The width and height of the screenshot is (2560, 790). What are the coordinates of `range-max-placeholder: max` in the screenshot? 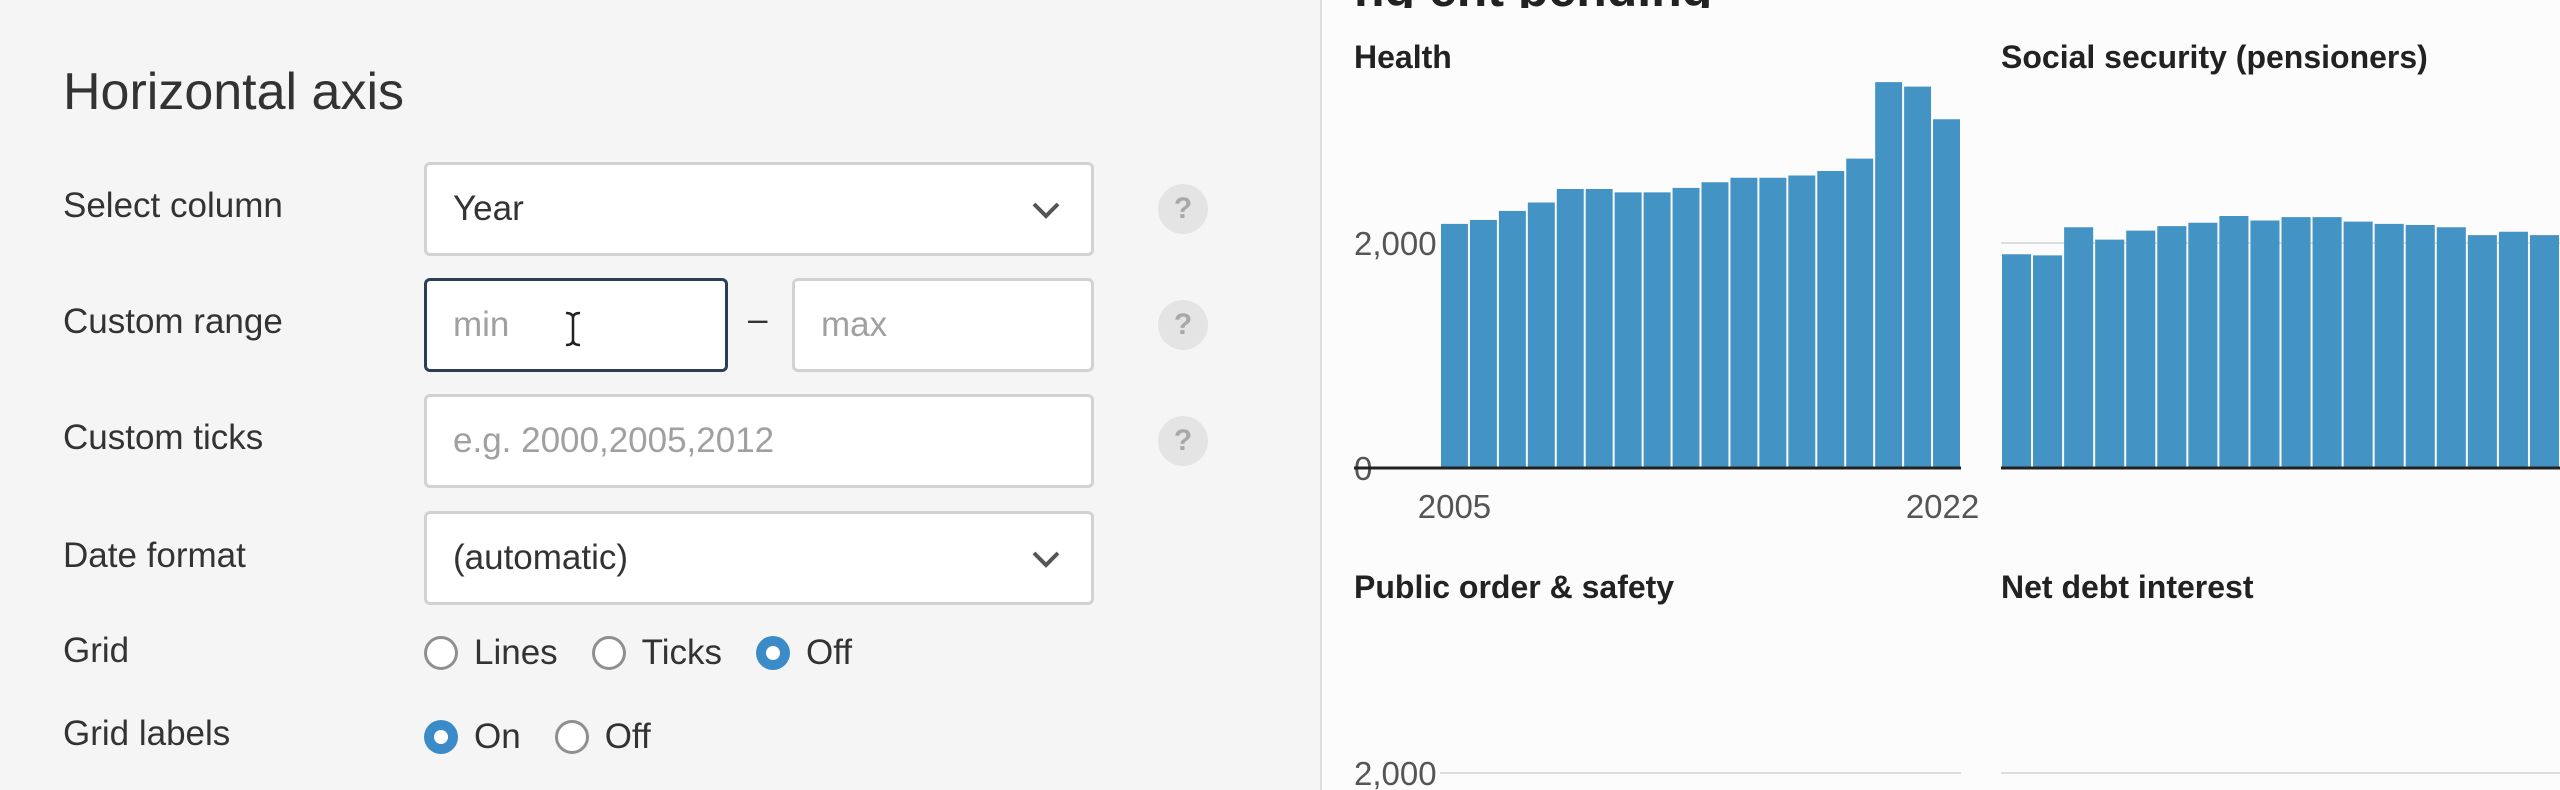 It's located at (854, 324).